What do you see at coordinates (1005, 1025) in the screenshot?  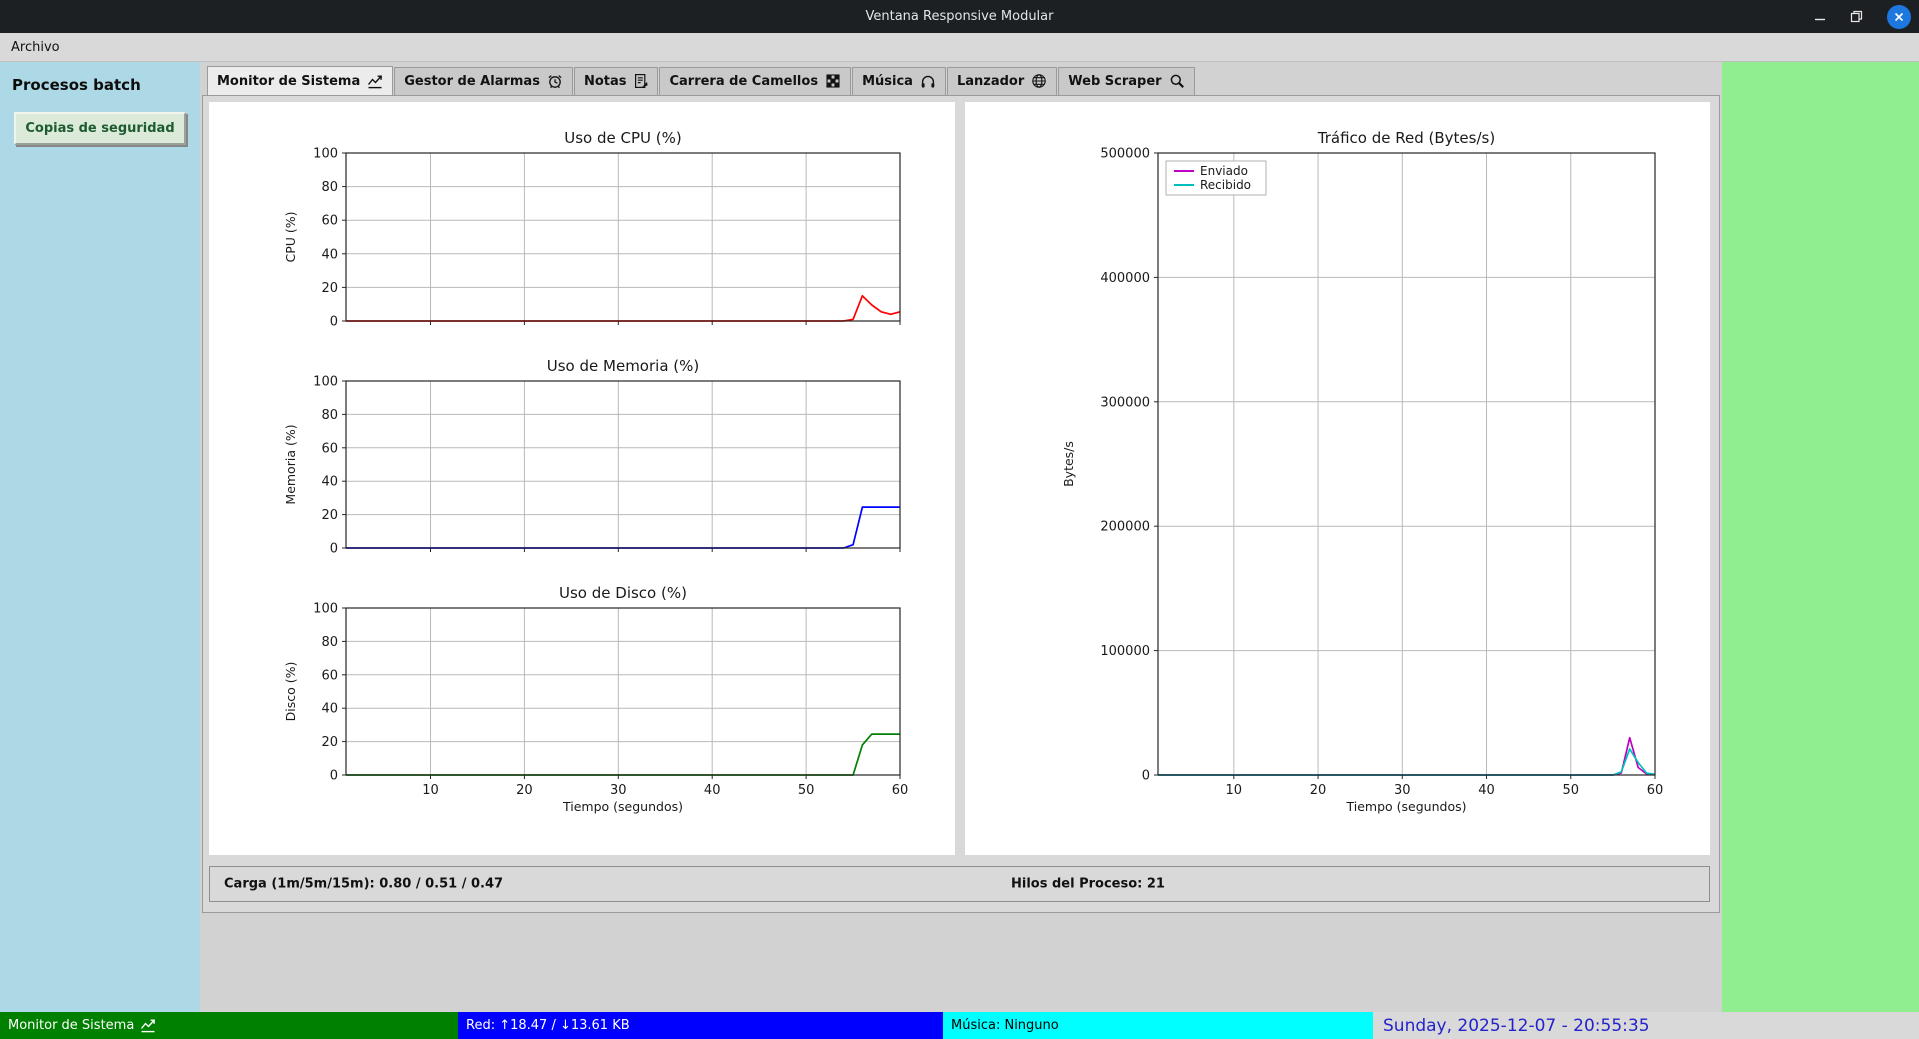 I see `status-music-label: Música: Ninguno` at bounding box center [1005, 1025].